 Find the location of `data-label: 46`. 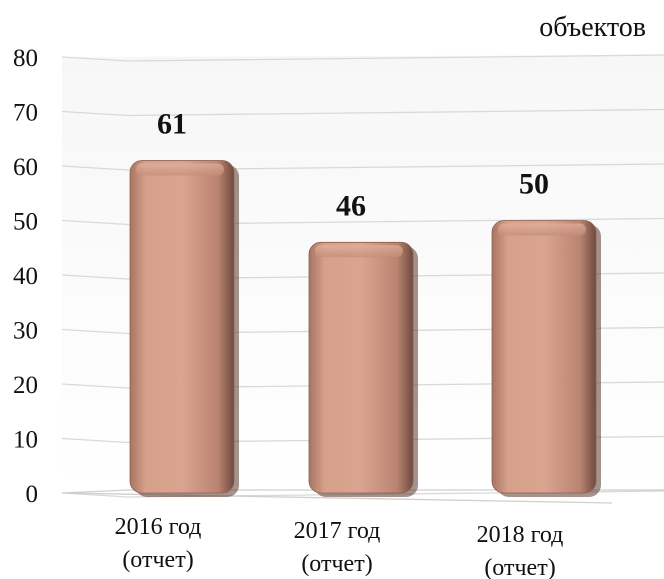

data-label: 46 is located at coordinates (351, 205).